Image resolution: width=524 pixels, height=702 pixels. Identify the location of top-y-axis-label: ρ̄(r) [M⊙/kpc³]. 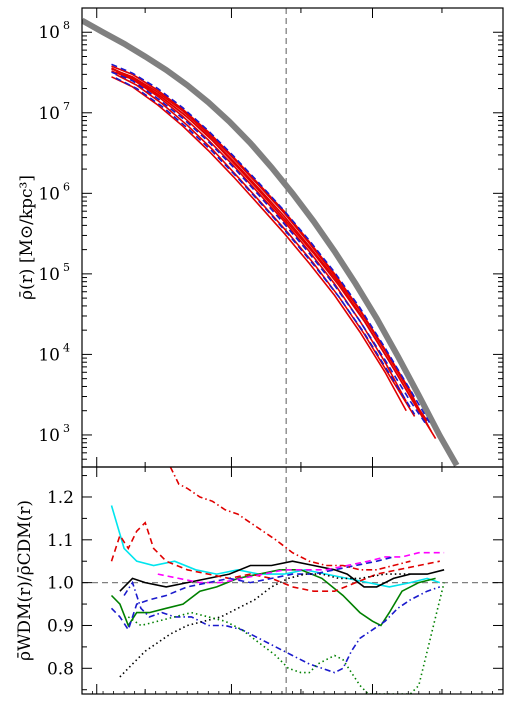
(27, 237).